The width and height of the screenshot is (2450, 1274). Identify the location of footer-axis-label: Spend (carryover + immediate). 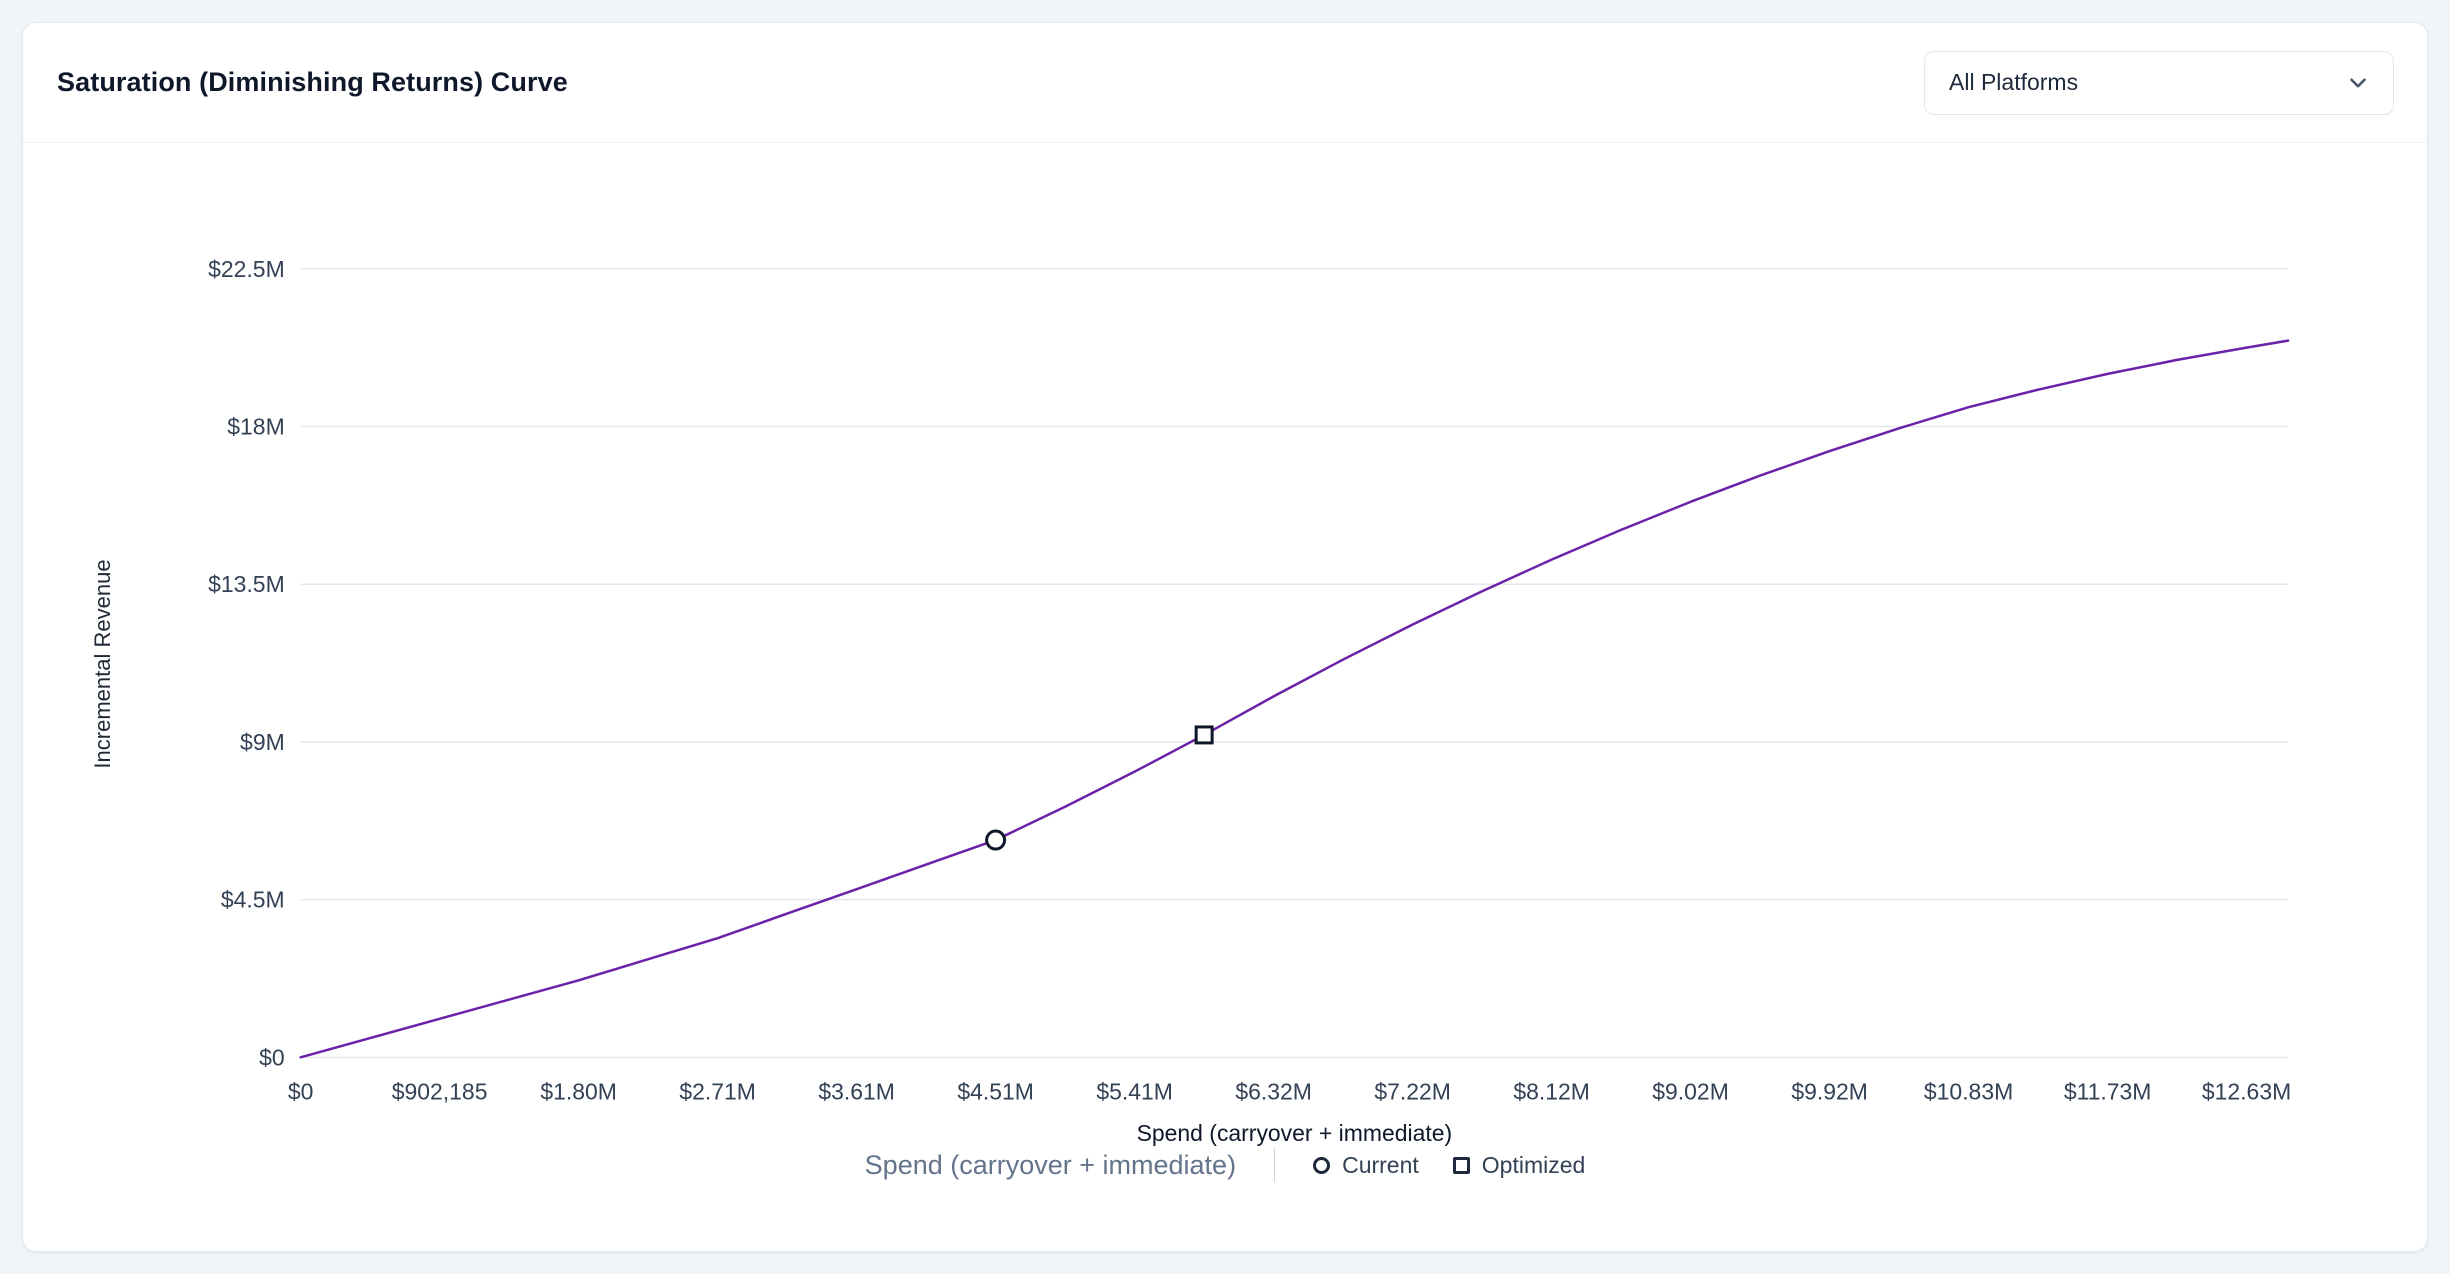
(1050, 1164).